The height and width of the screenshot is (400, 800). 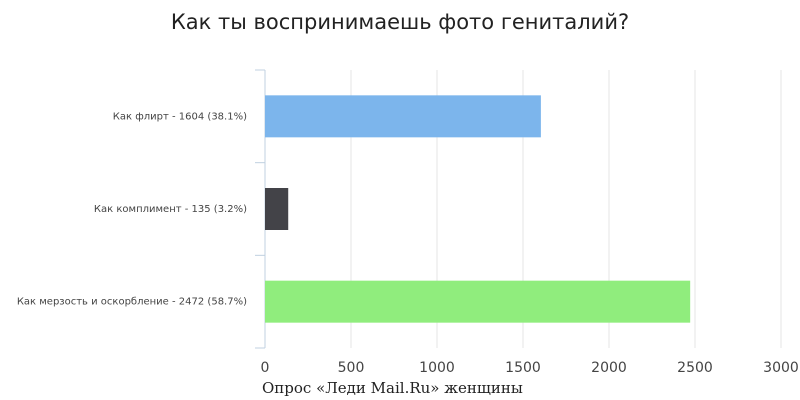 I want to click on x-tick-label: 1500, so click(x=523, y=368).